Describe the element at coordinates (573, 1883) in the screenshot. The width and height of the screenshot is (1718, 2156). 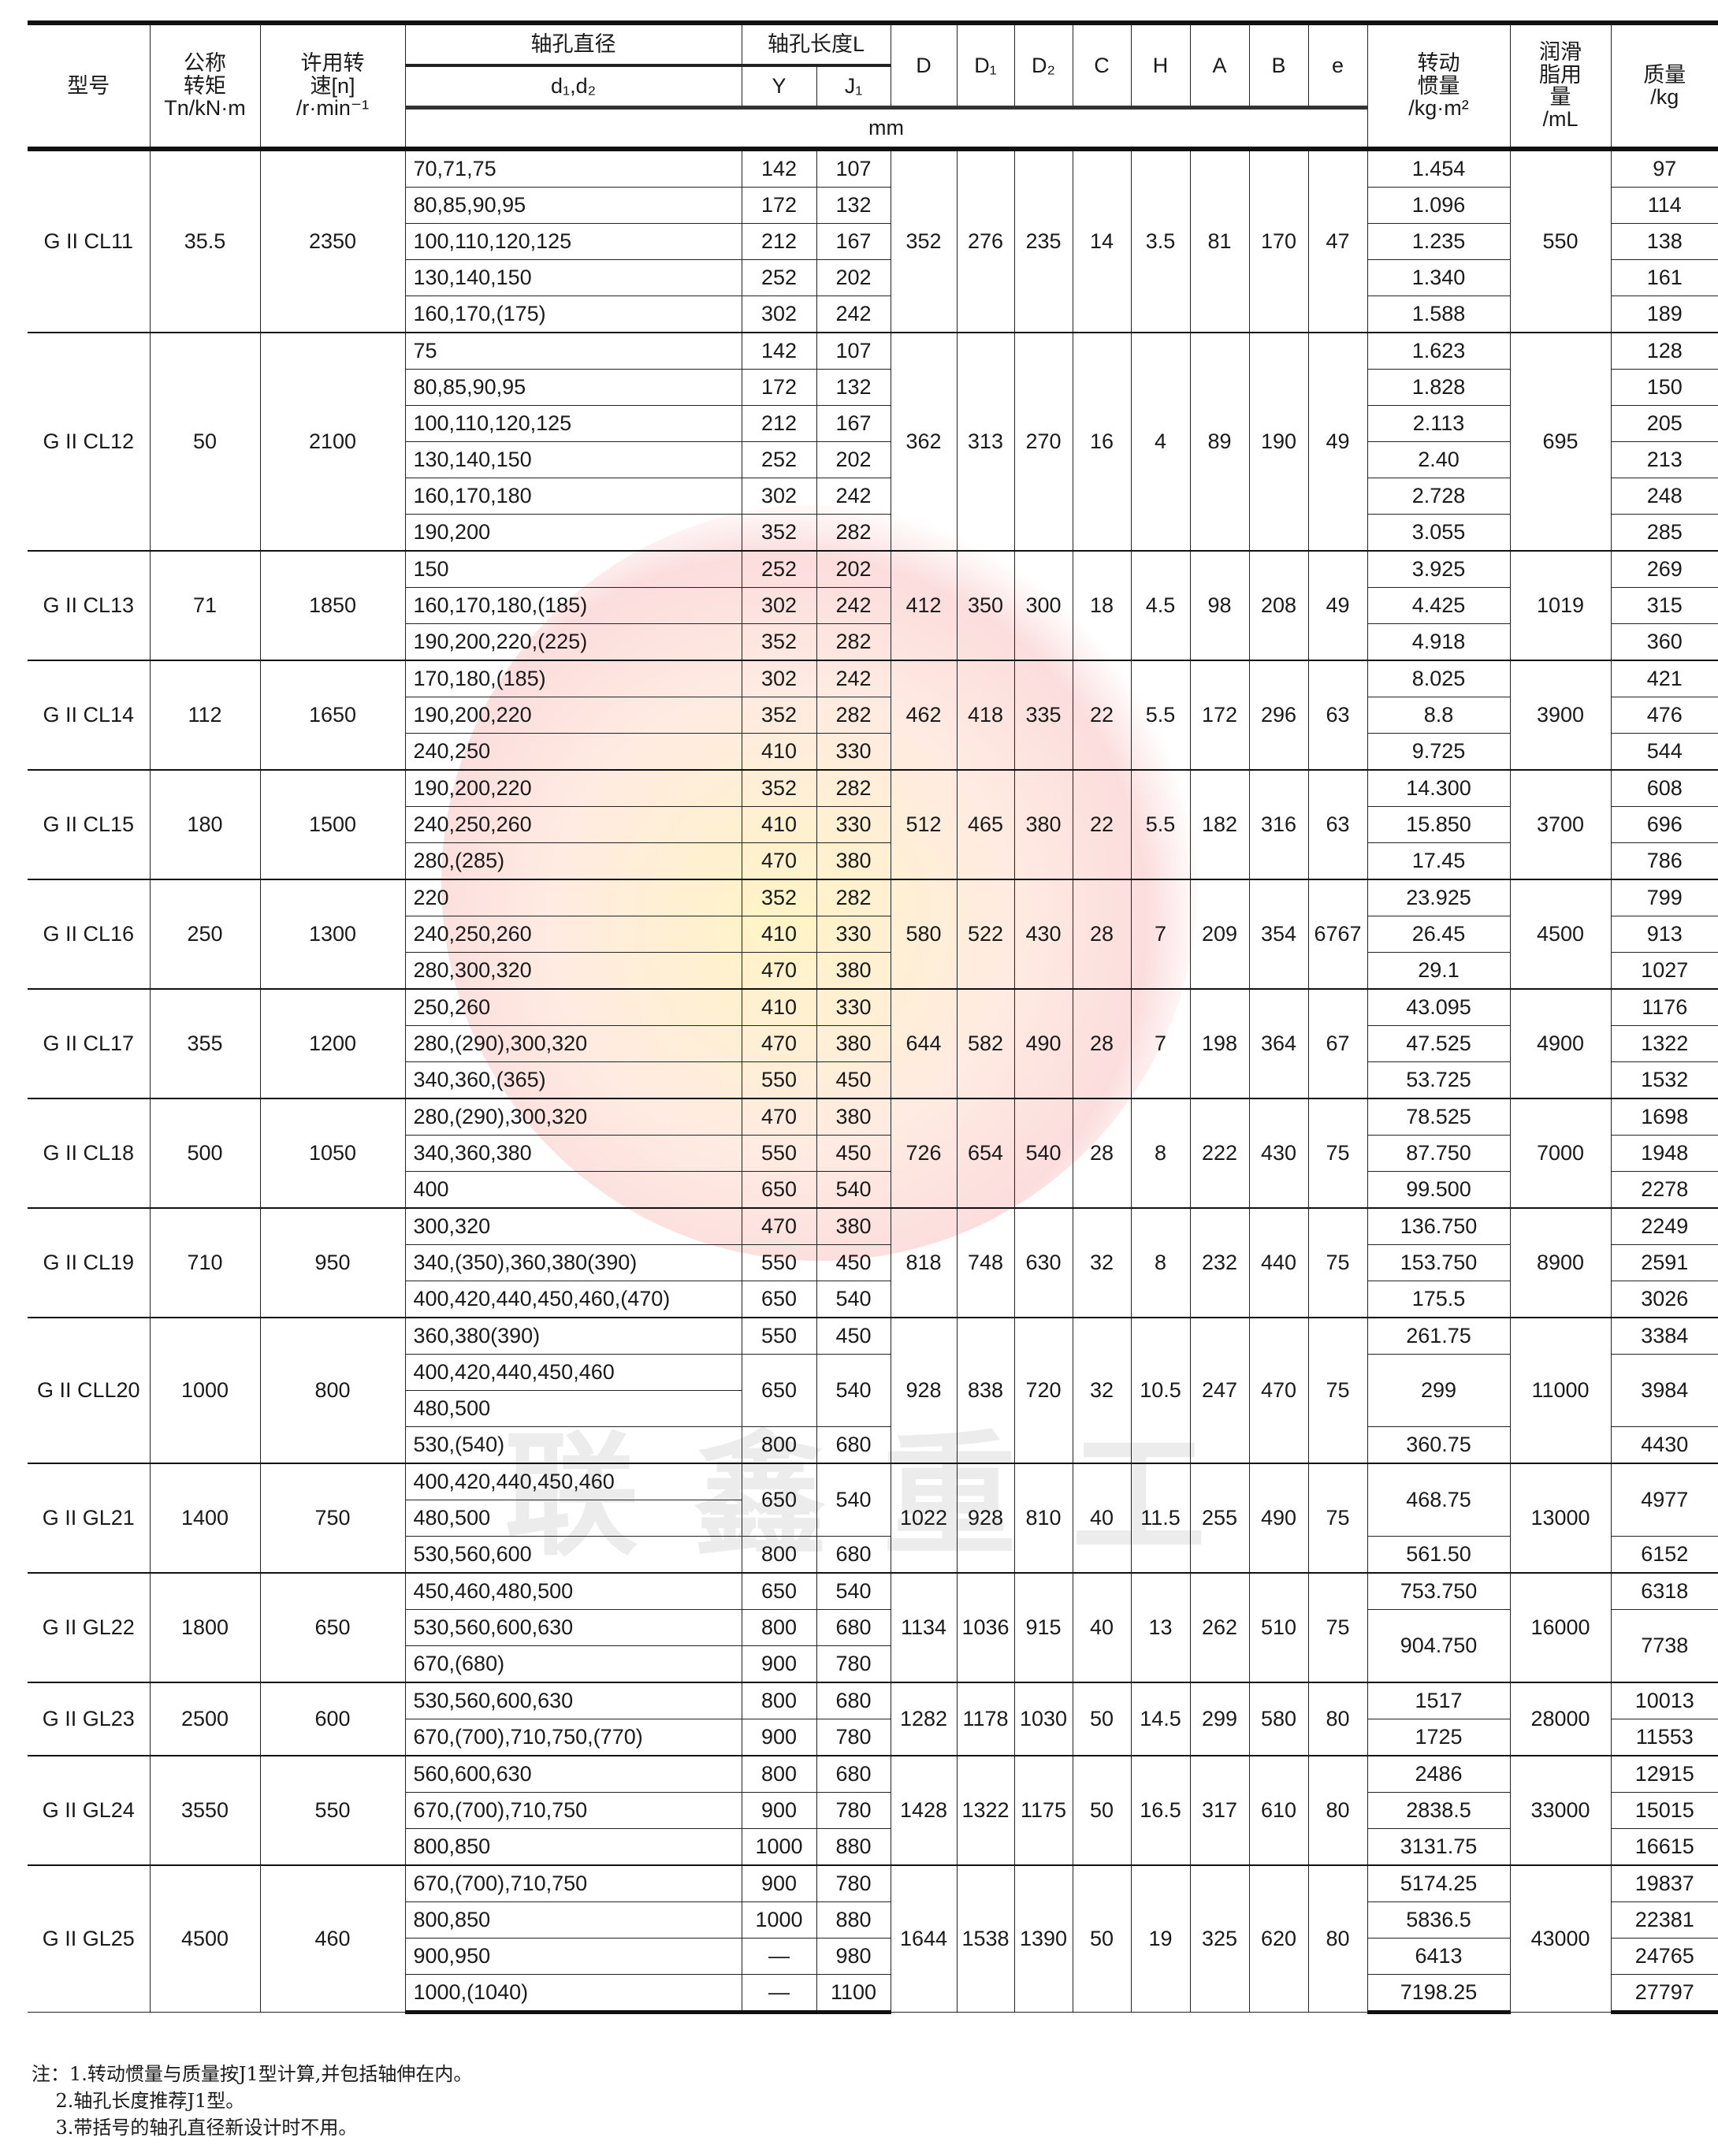
I see `bore-diameter-cell: 670,(700),710,750` at that location.